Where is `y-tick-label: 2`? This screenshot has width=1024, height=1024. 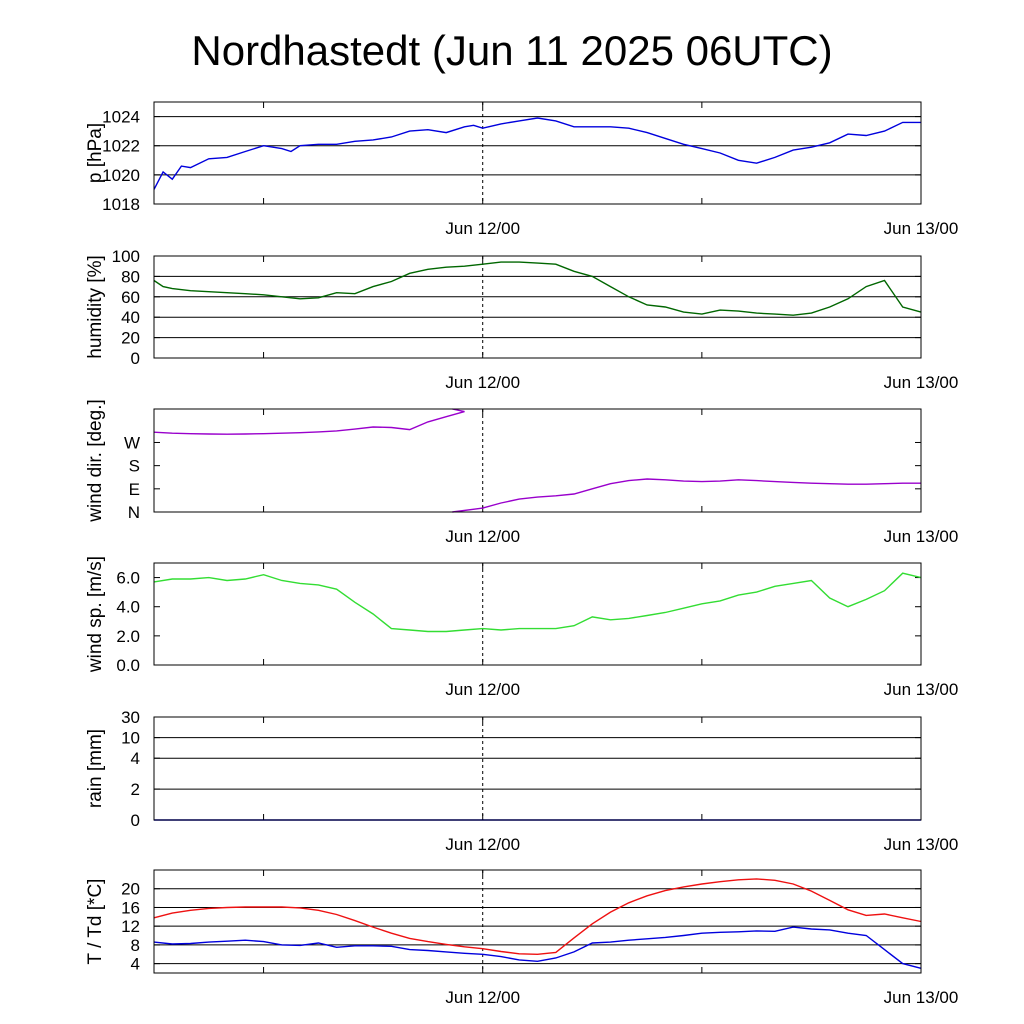
y-tick-label: 2 is located at coordinates (135, 789).